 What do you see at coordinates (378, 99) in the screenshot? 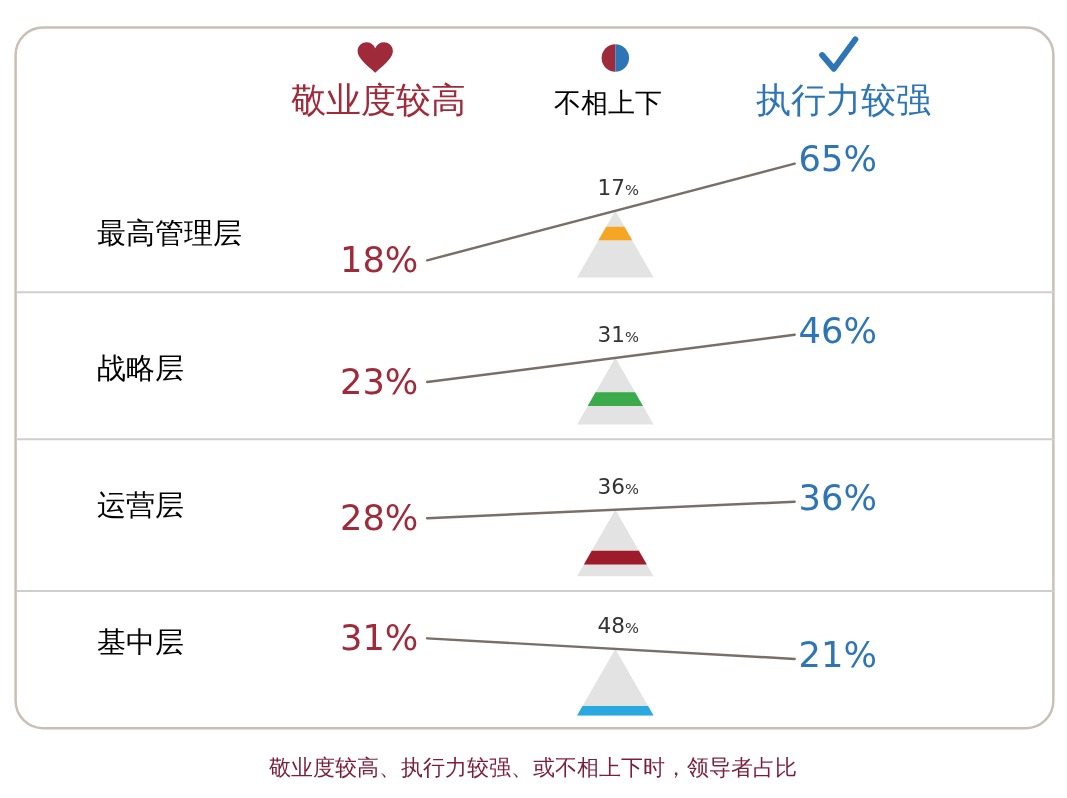
I see `legend-label: 敬业度较高` at bounding box center [378, 99].